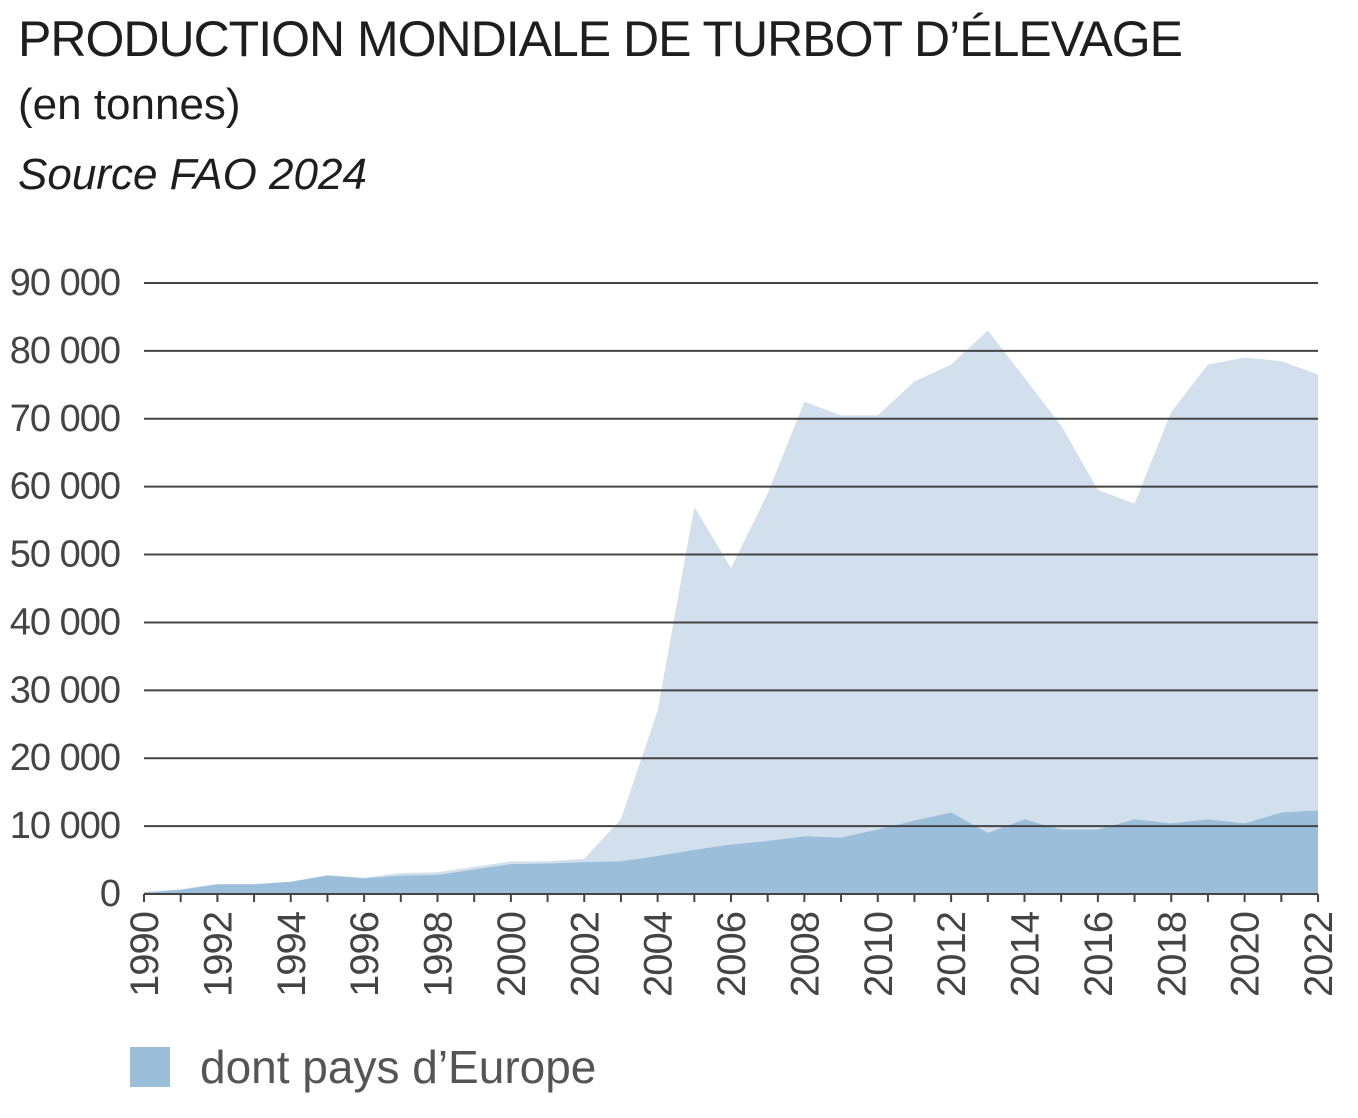 This screenshot has width=1358, height=1118. I want to click on x-tick-label: 2012, so click(952, 954).